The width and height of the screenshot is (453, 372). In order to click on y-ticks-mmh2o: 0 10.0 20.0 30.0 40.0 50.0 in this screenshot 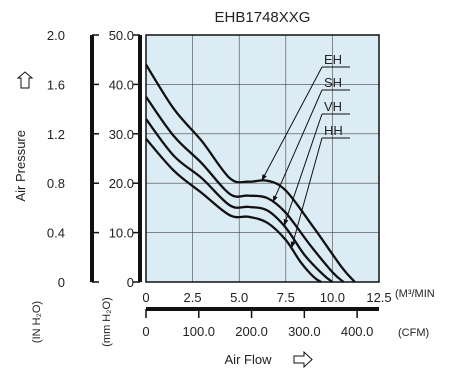, I will do `click(124, 159)`.